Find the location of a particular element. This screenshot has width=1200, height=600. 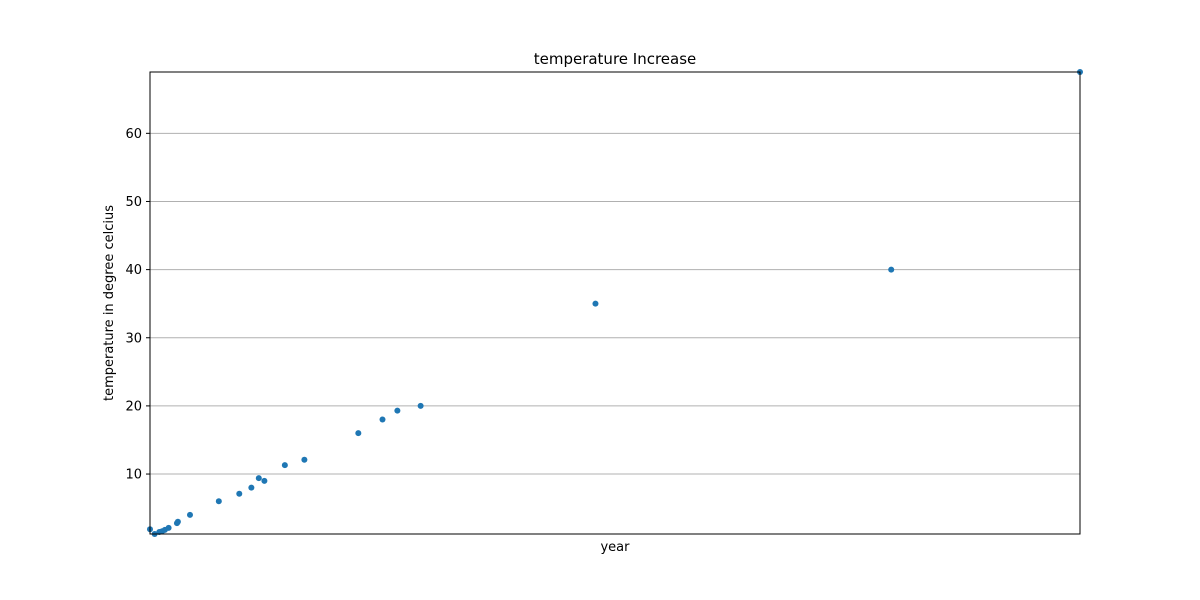

y-tick-label: 50 is located at coordinates (133, 202).